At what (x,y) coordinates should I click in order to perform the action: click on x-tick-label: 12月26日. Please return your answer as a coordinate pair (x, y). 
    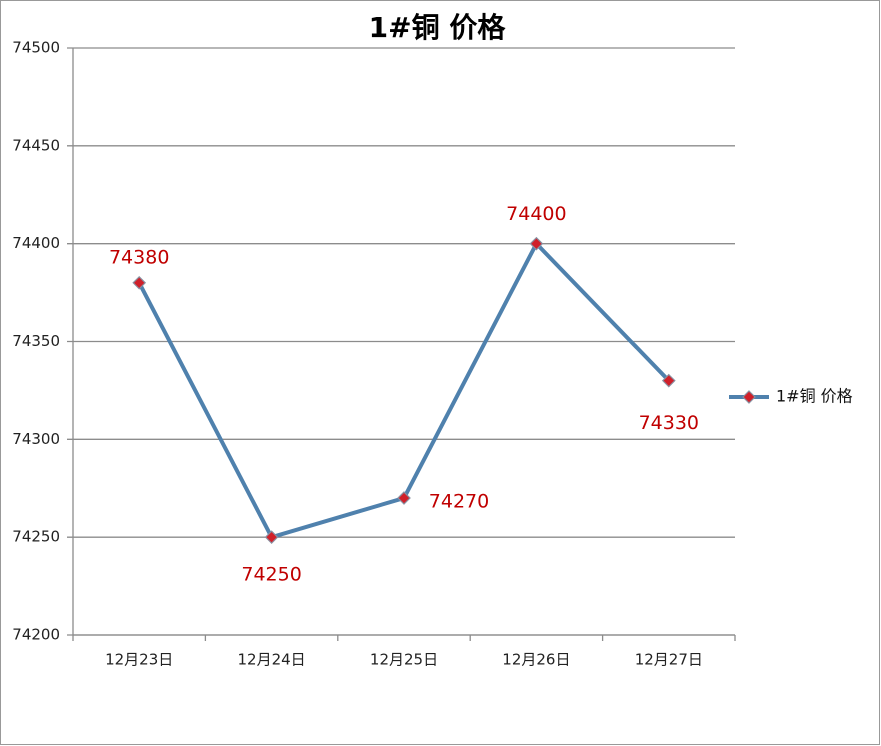
    Looking at the image, I should click on (536, 660).